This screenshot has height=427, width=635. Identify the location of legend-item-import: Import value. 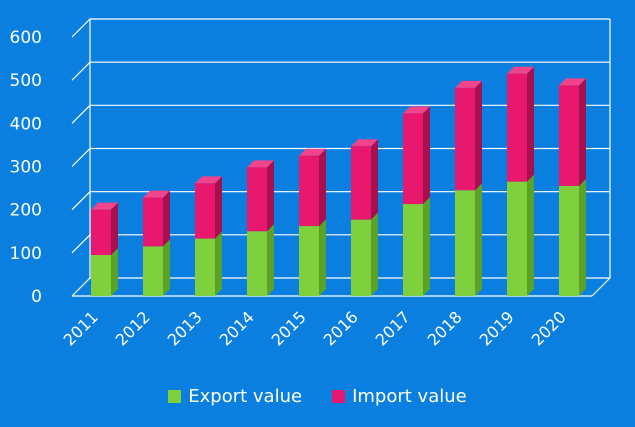
(399, 396).